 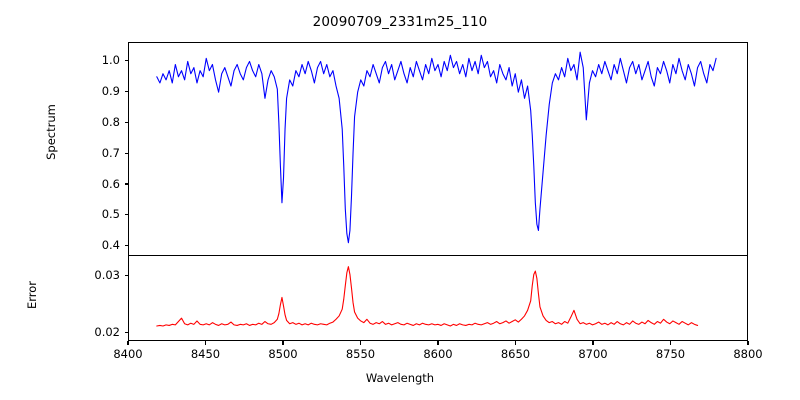 What do you see at coordinates (283, 354) in the screenshot?
I see `x-tick-label: 8500` at bounding box center [283, 354].